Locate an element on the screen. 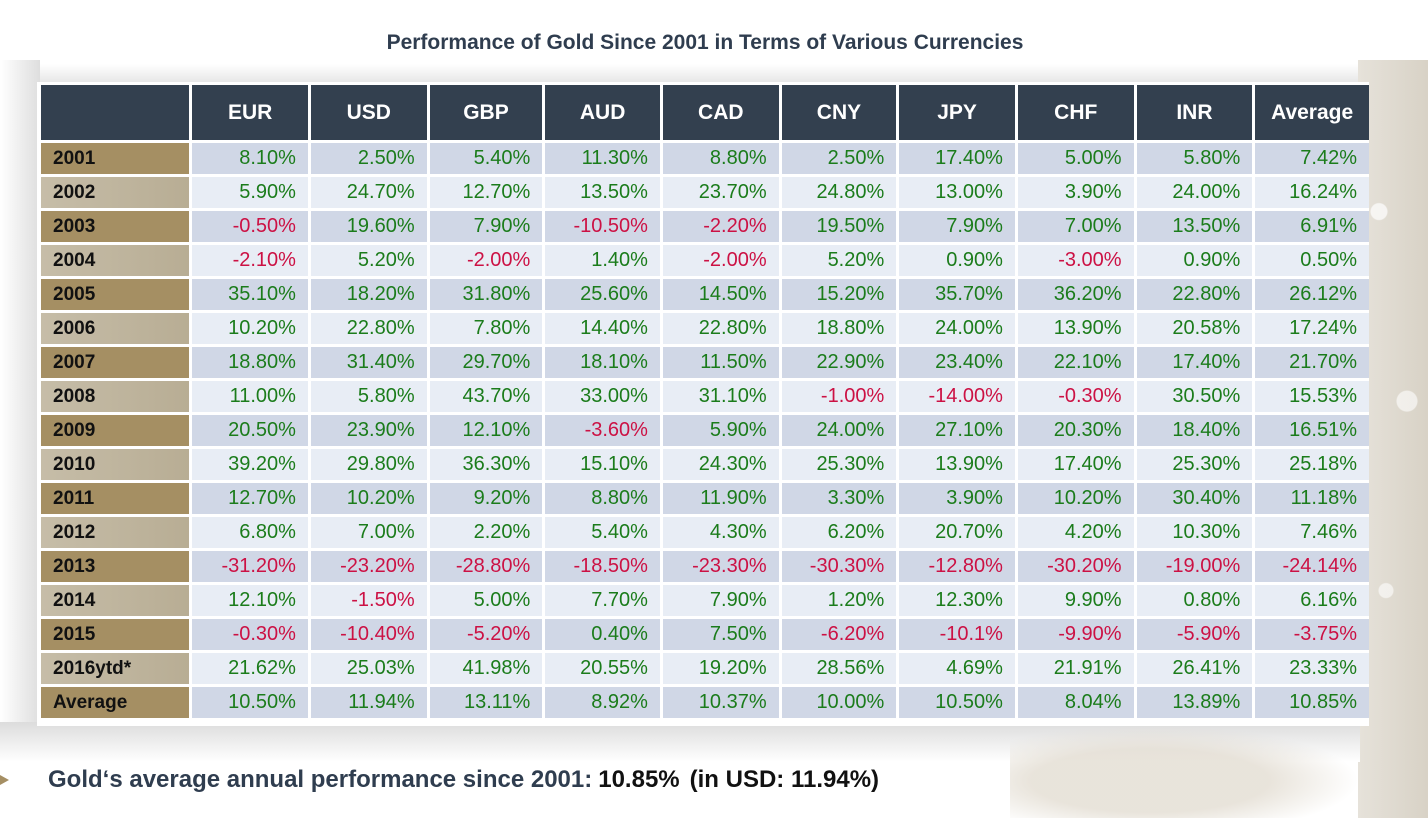 This screenshot has width=1428, height=818. value-cell-inr: 0.90% is located at coordinates (1194, 260).